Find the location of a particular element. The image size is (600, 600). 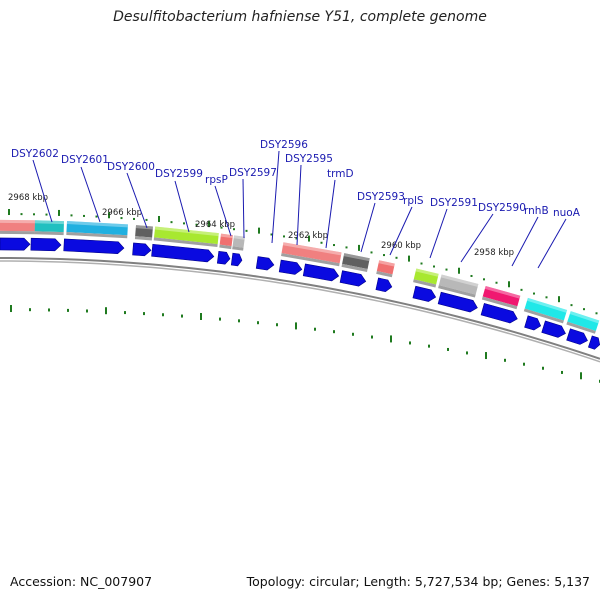

kbp-label: 2966 kbp is located at coordinates (122, 213).